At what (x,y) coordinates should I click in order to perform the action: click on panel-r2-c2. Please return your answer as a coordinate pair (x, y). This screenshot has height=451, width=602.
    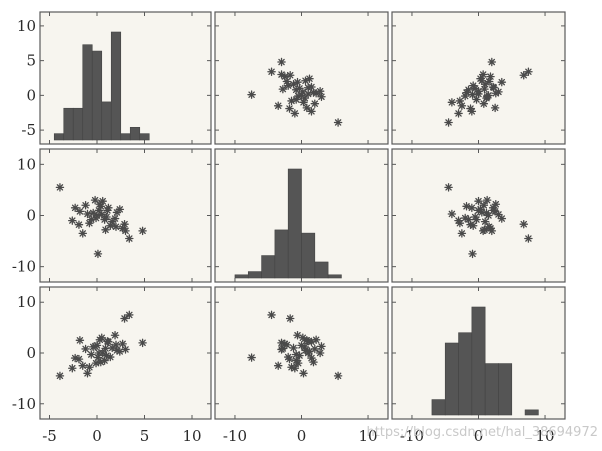
    Looking at the image, I should click on (478, 353).